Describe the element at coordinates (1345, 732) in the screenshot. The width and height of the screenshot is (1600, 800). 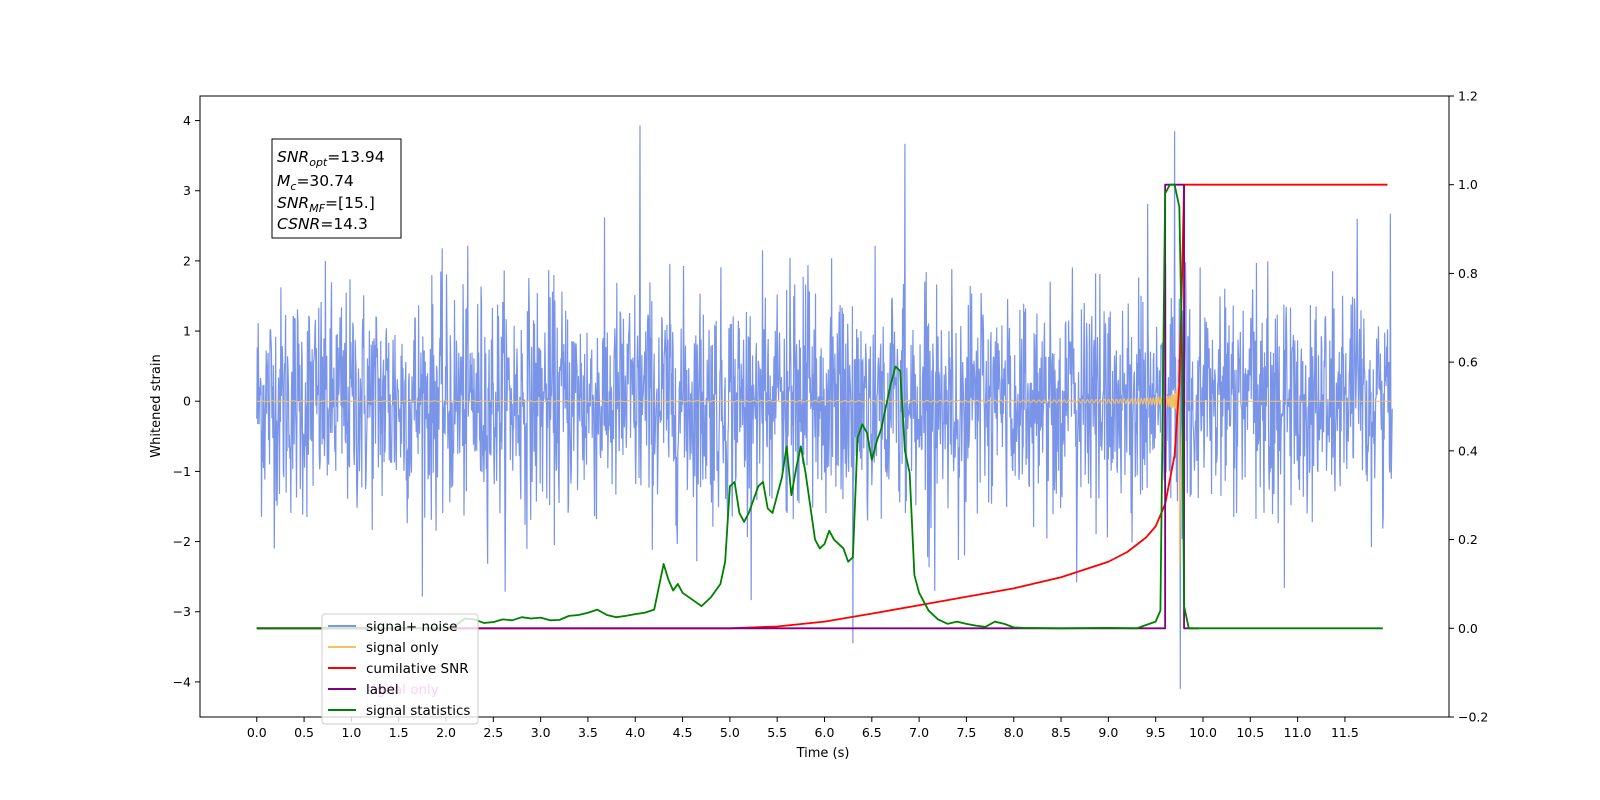
I see `x-tick-label: 11.5` at that location.